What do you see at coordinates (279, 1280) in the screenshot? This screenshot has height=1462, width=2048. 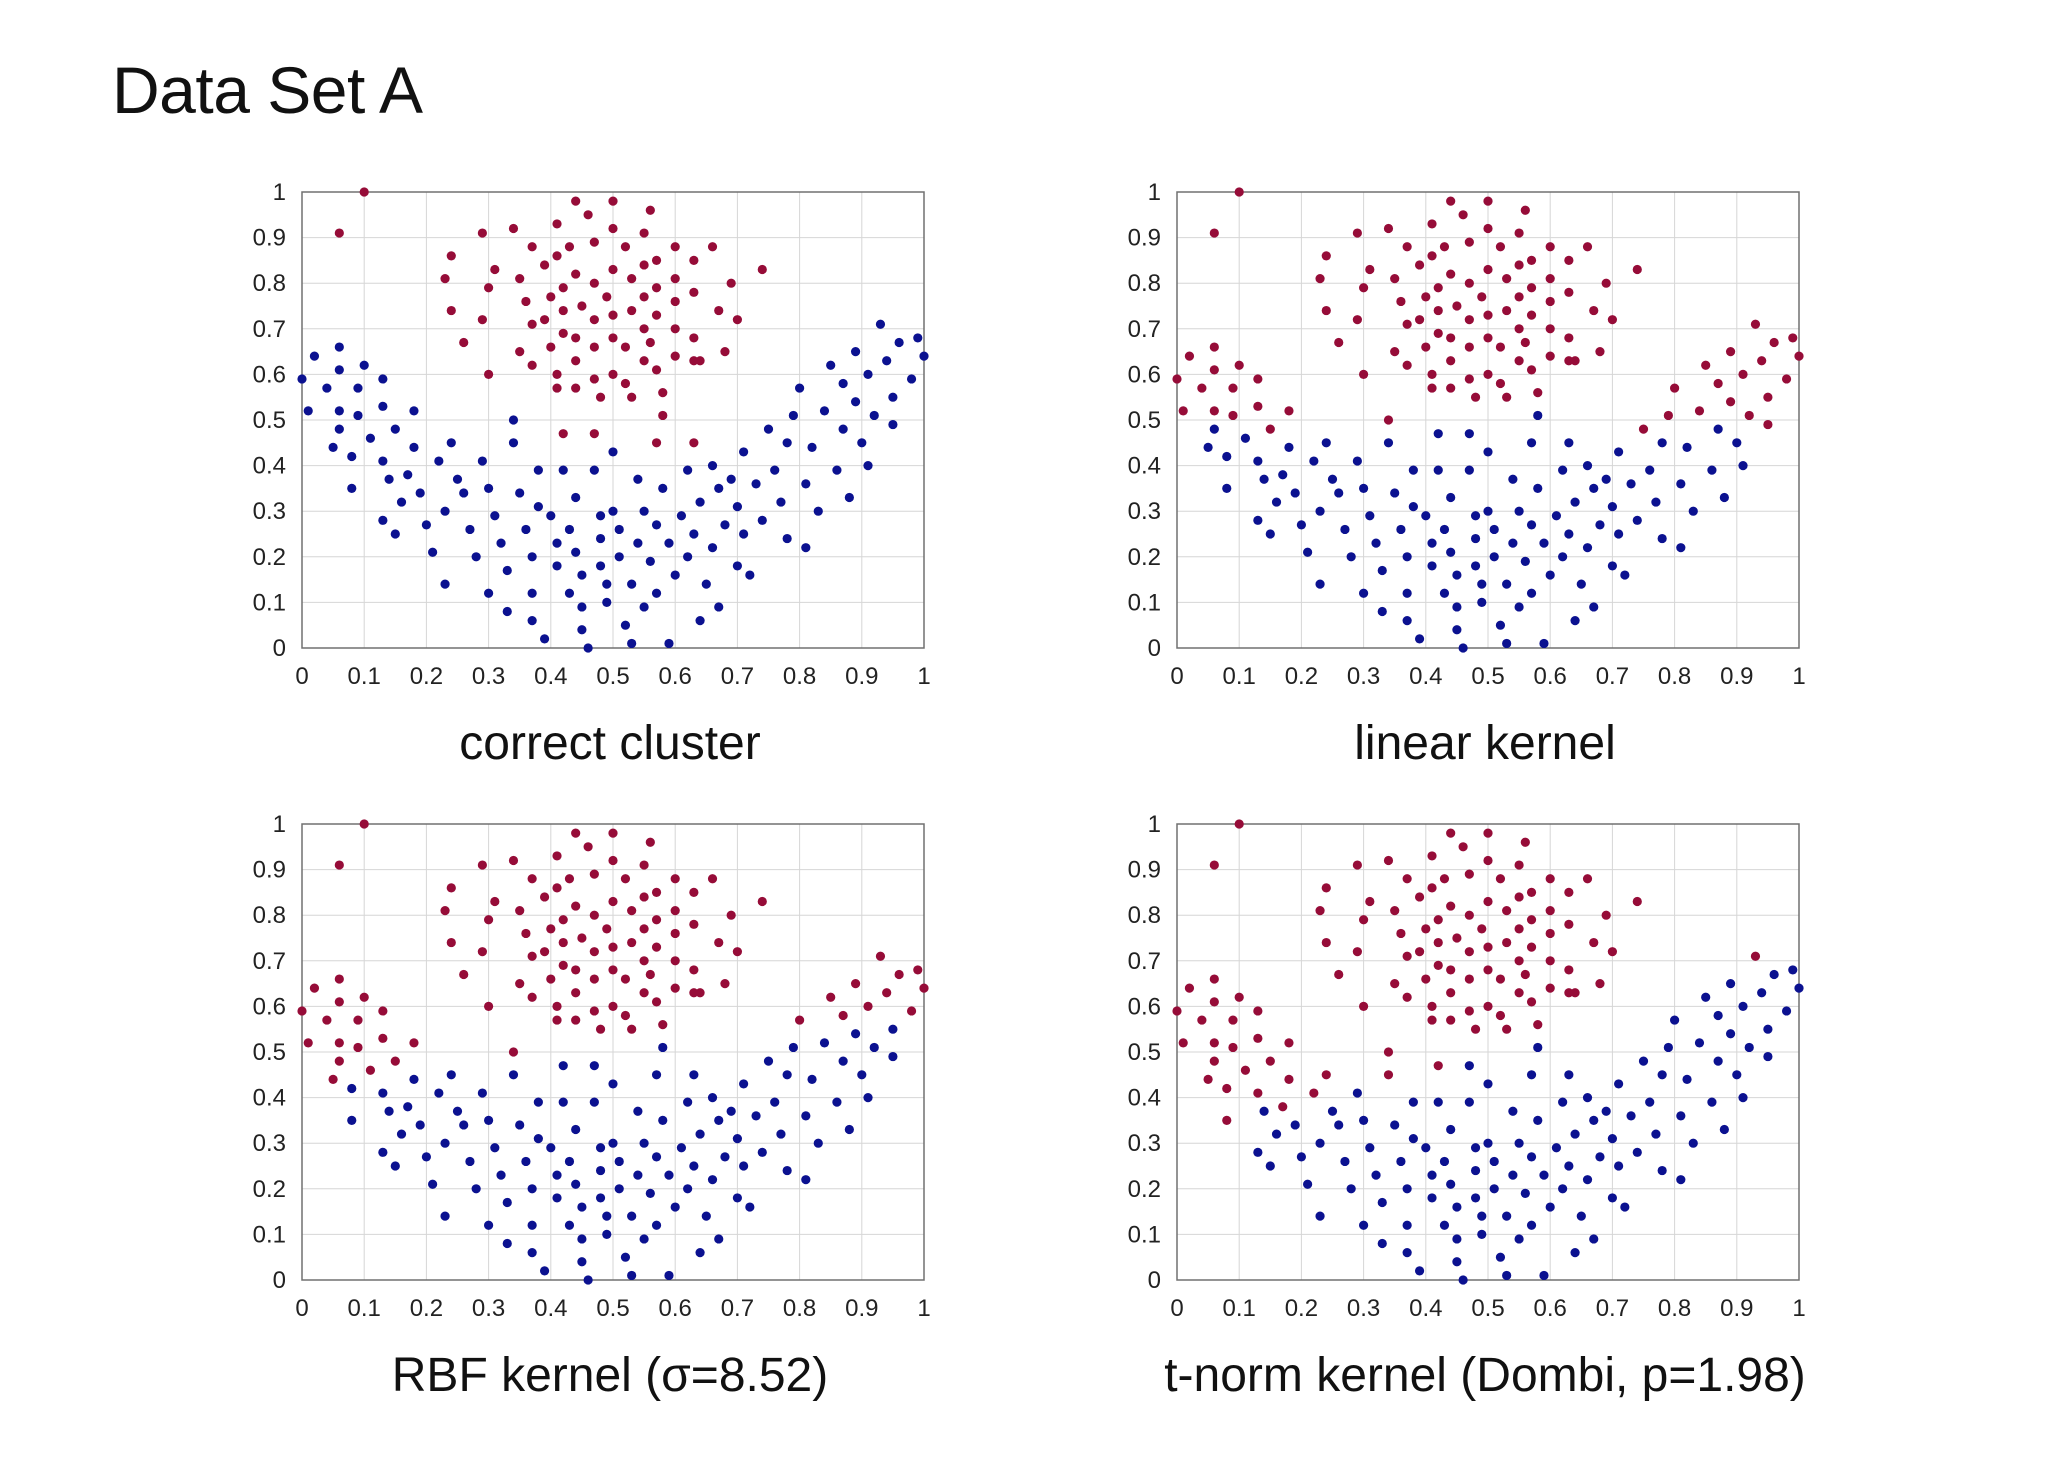 I see `y-tick-label: 0` at bounding box center [279, 1280].